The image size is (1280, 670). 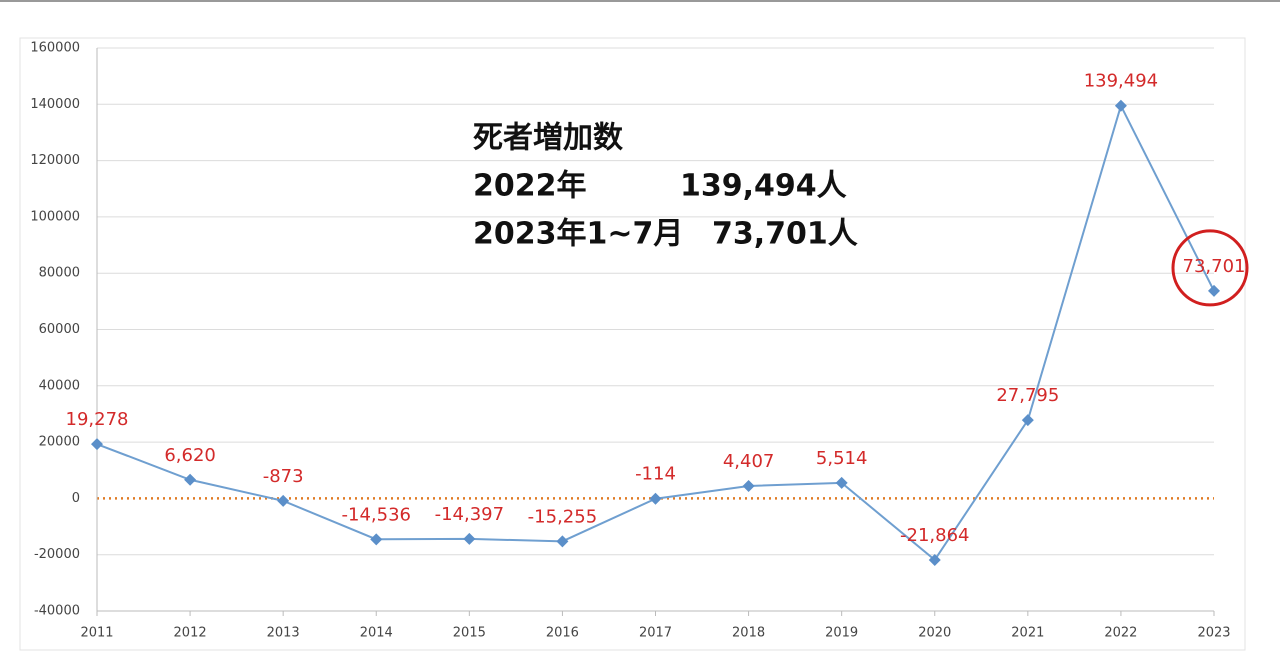 What do you see at coordinates (55, 160) in the screenshot?
I see `y-tick-label: 120000` at bounding box center [55, 160].